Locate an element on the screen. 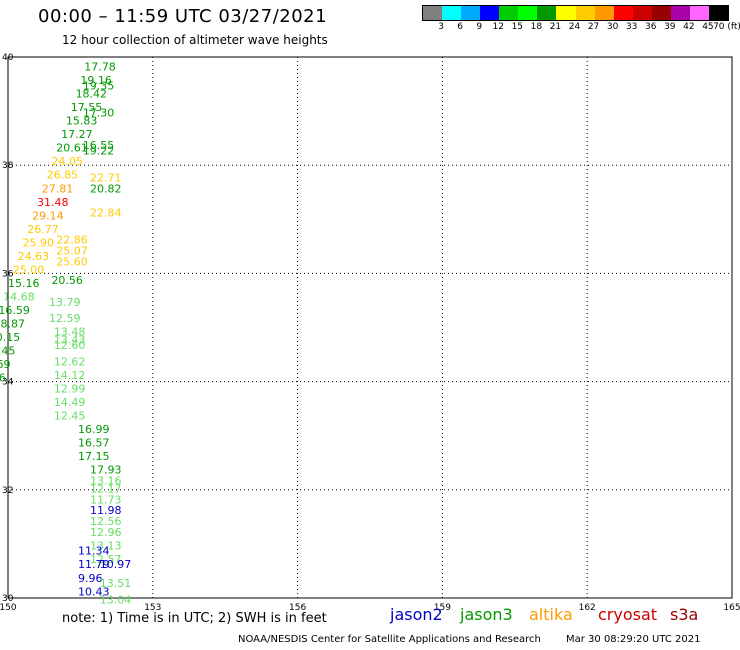 This screenshot has width=740, height=650. wave-height-label: 11.79 is located at coordinates (94, 564).